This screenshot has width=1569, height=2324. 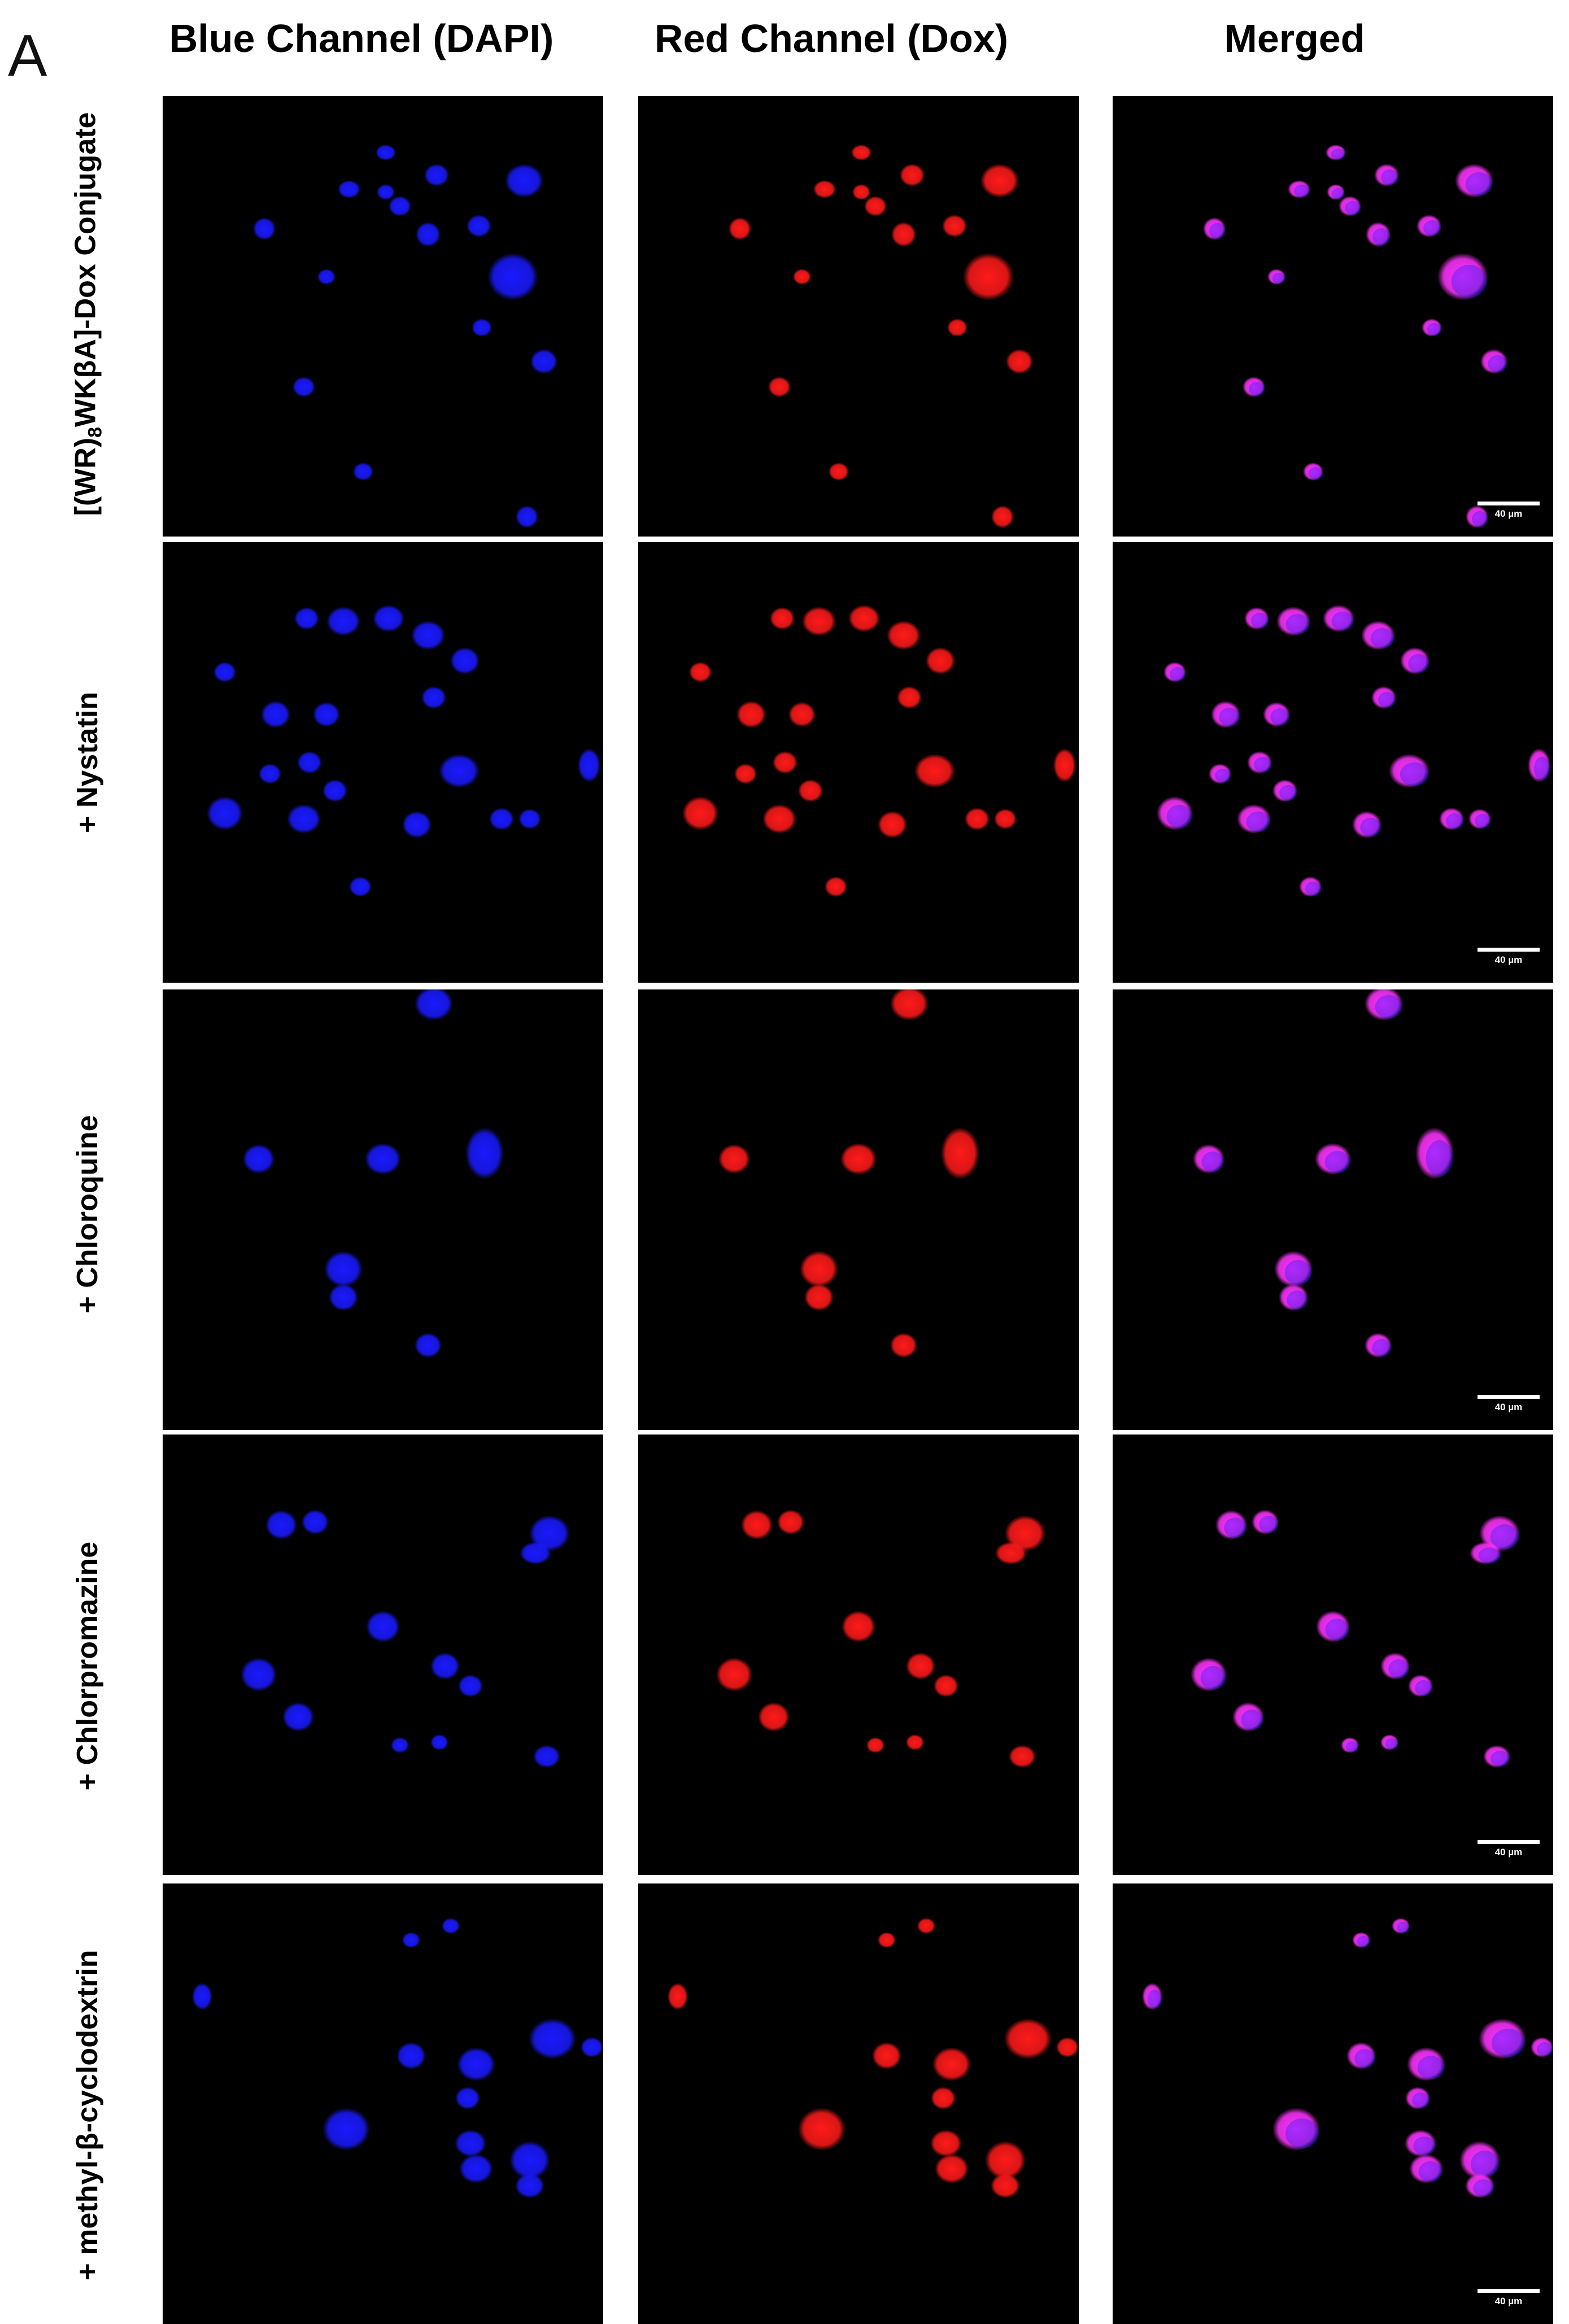 I want to click on row-label-nystatin: + Nystatin, so click(x=88, y=762).